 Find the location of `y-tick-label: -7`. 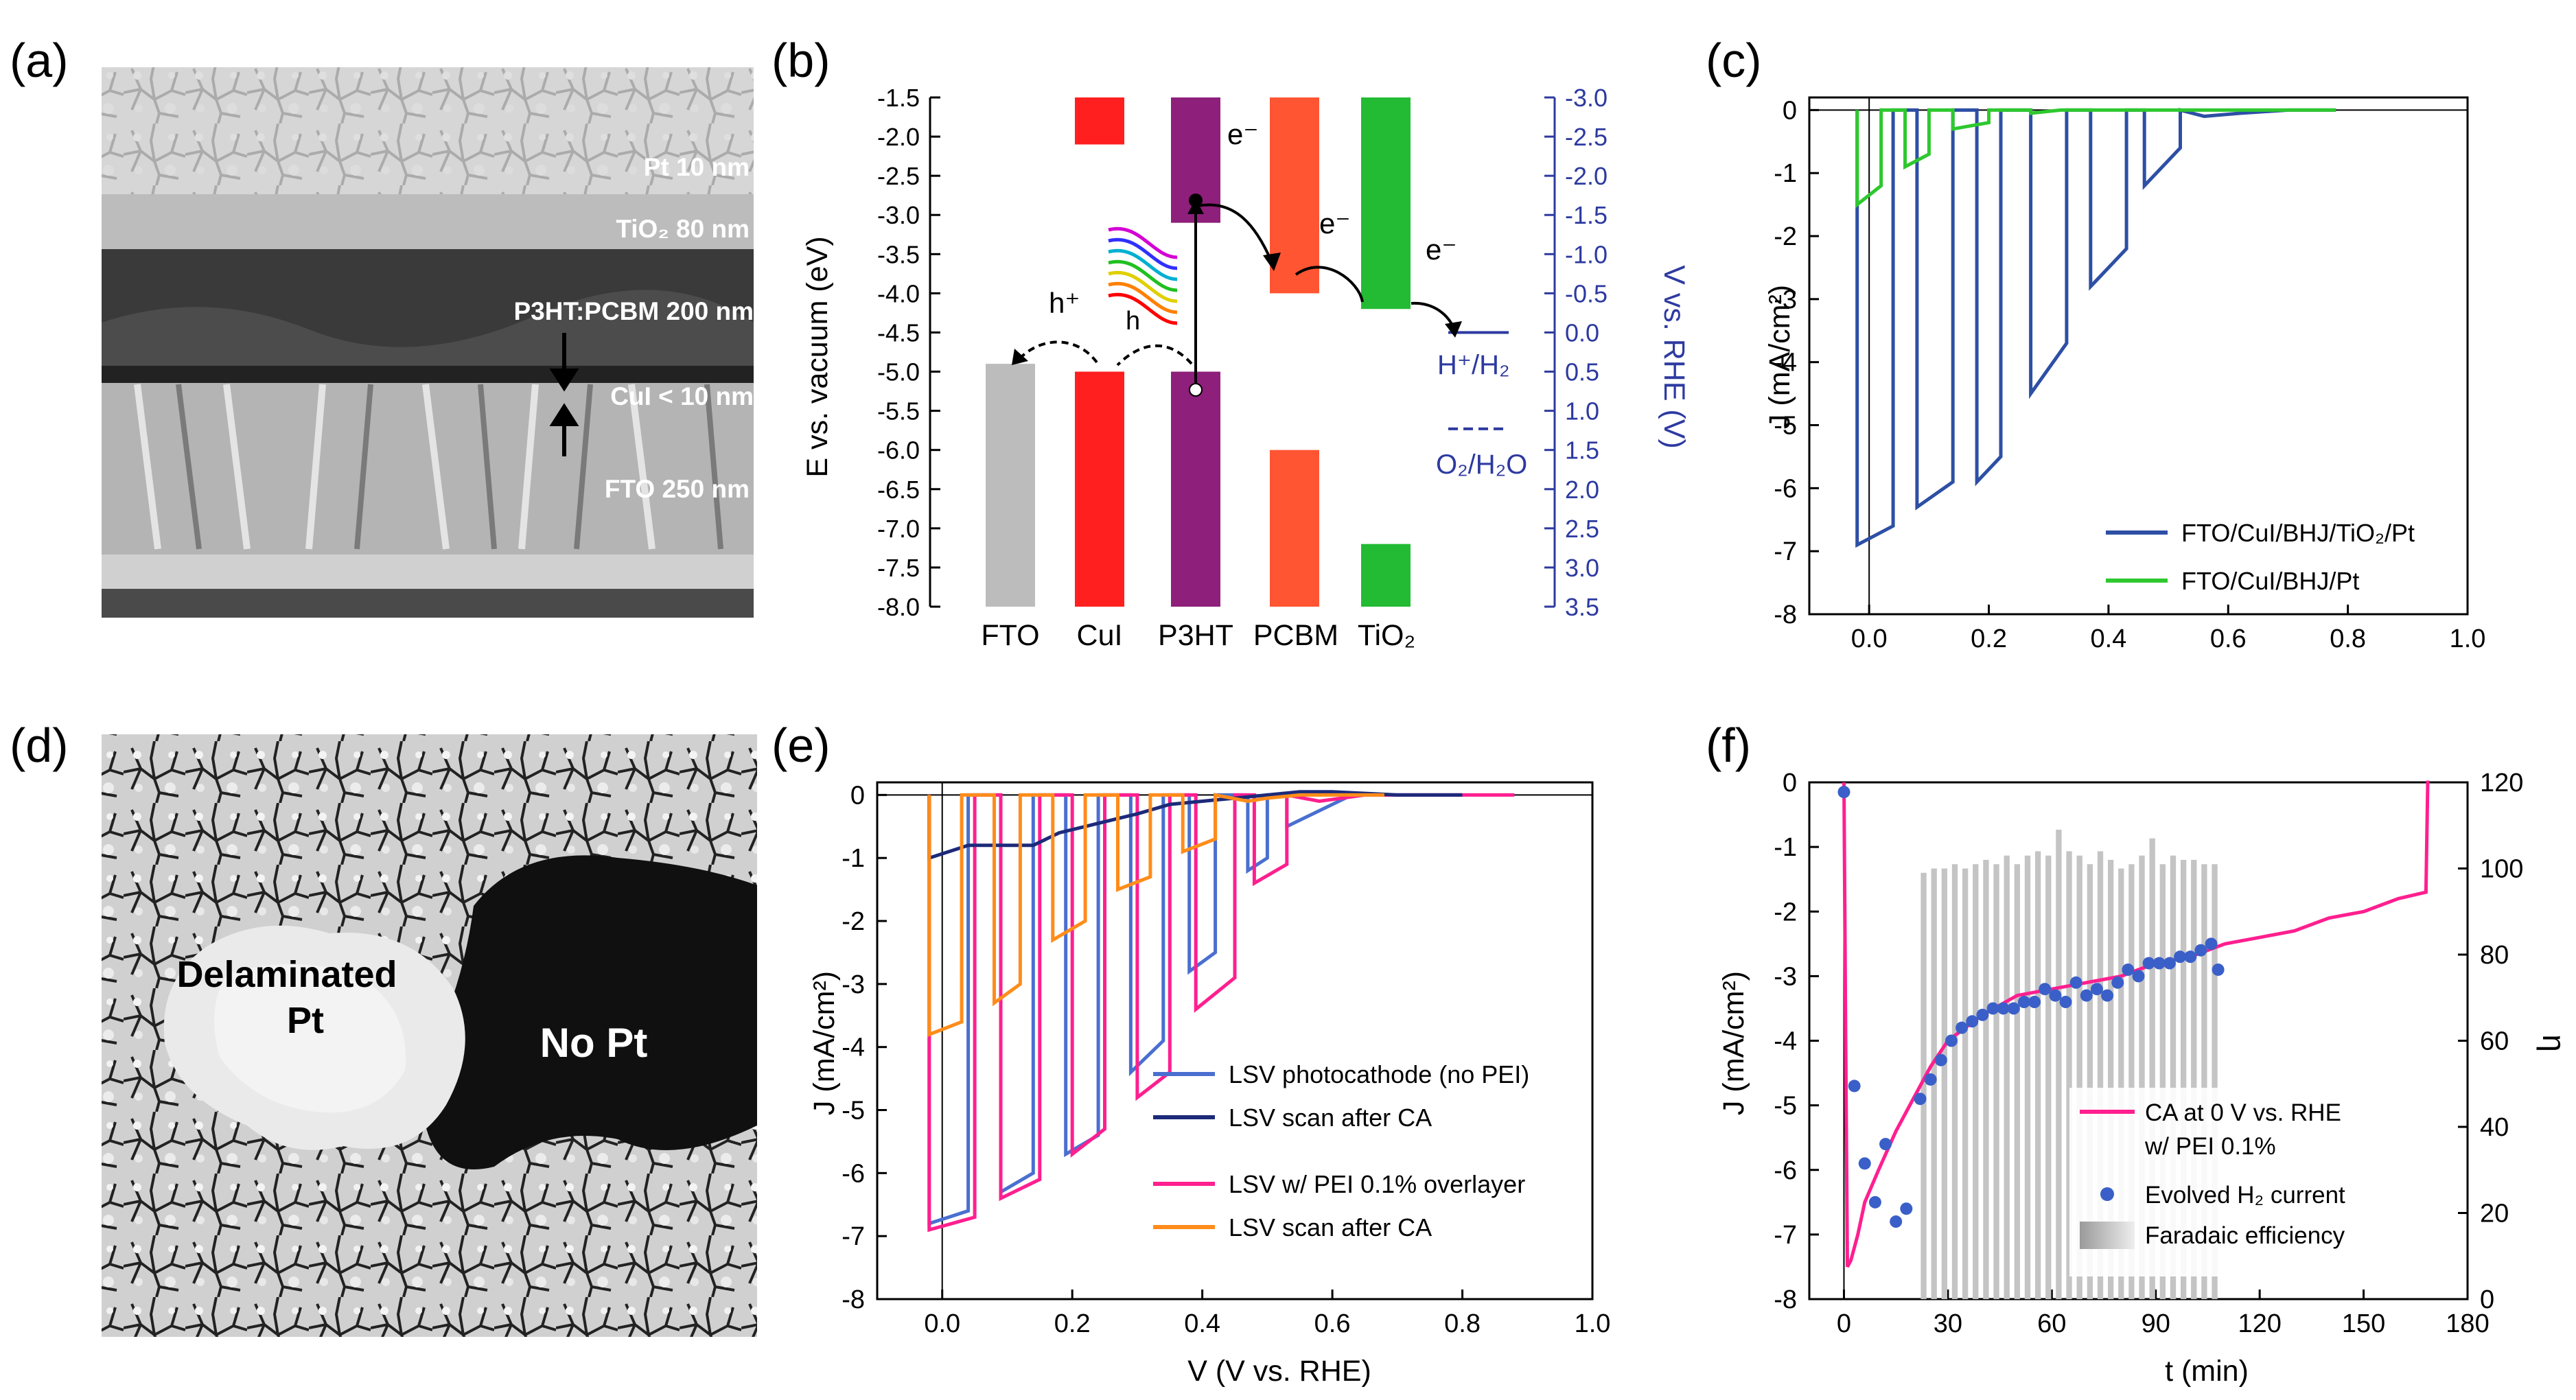

y-tick-label: -7 is located at coordinates (1785, 551).